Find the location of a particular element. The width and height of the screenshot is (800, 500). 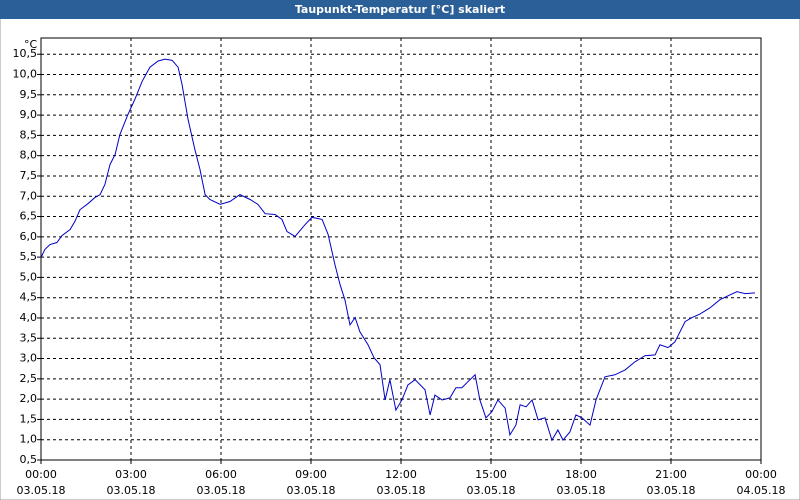

x-tick-label: 03:00 is located at coordinates (131, 474).